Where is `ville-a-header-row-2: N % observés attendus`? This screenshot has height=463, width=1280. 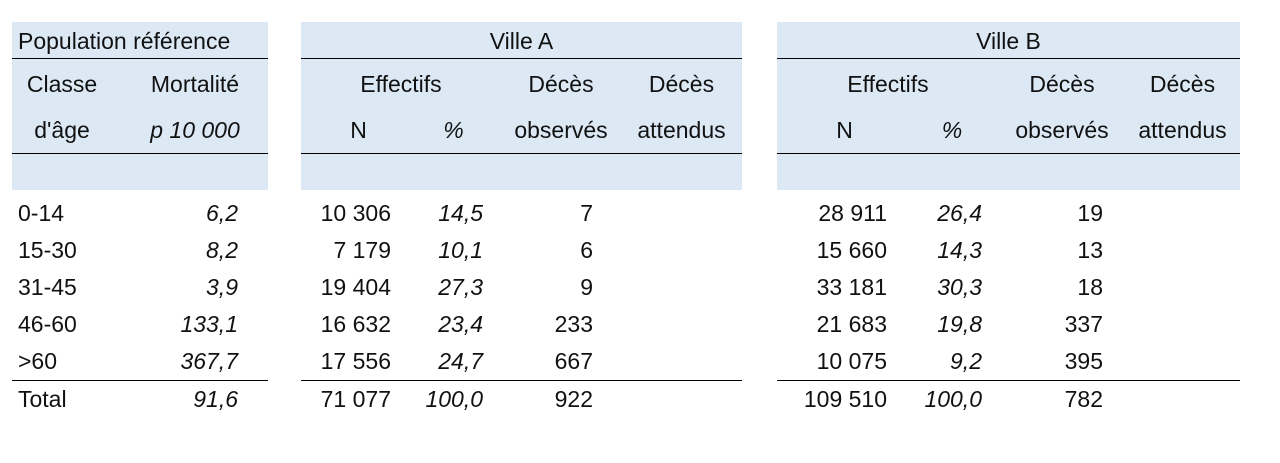
ville-a-header-row-2: N % observés attendus is located at coordinates (521, 130).